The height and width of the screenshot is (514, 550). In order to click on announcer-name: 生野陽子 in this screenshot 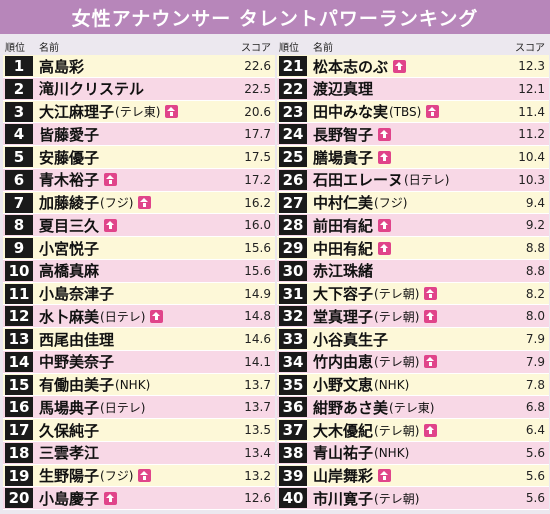, I will do `click(69, 476)`.